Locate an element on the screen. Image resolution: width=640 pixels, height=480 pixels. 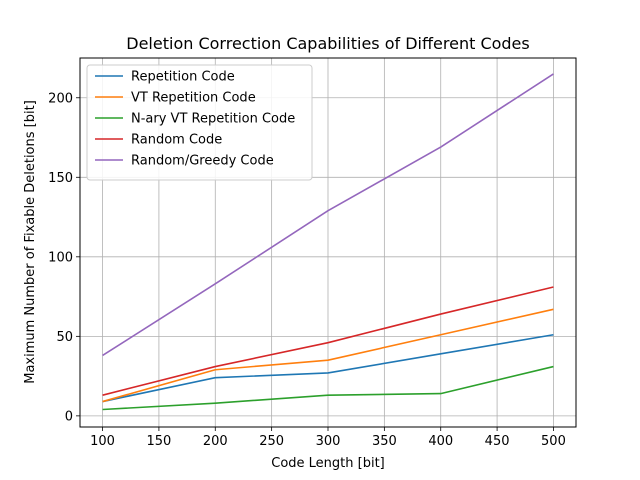
legend-box is located at coordinates (199, 122).